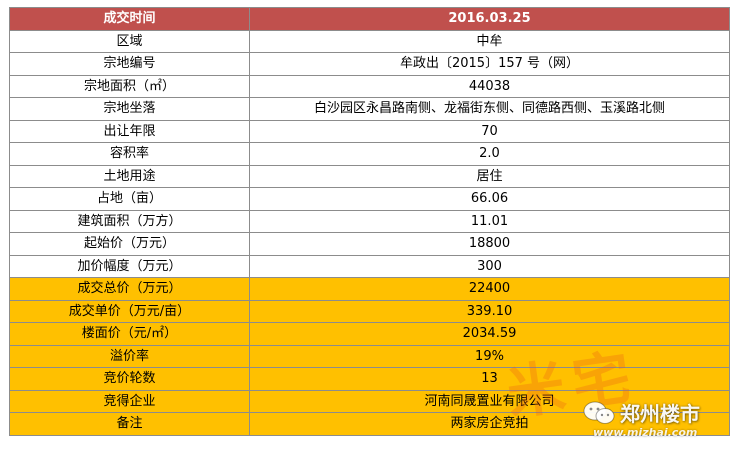  Describe the element at coordinates (129, 289) in the screenshot. I see `row-label: 成交总价（万元）` at that location.